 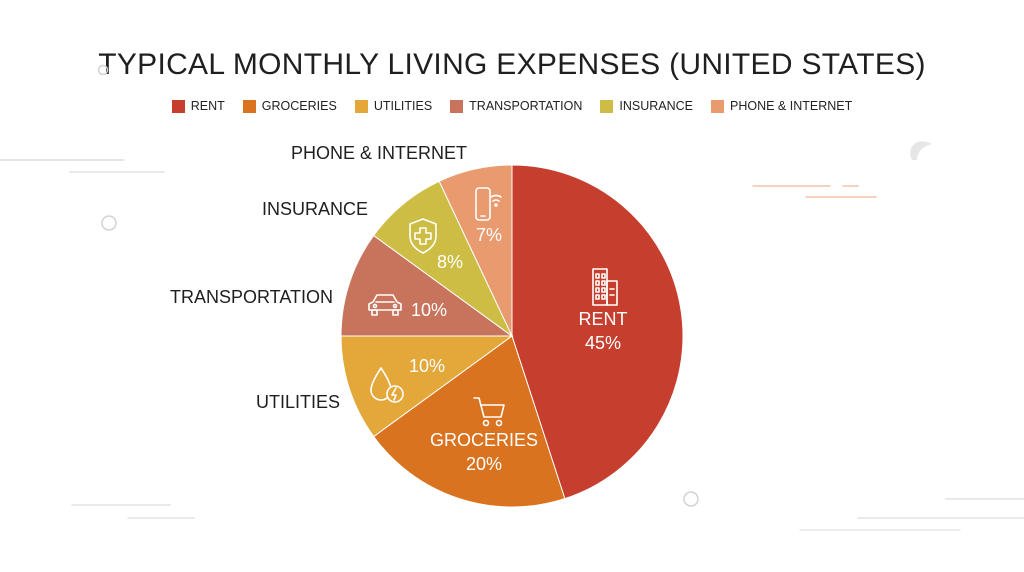 I want to click on legend-label-rent: RENT, so click(x=207, y=106).